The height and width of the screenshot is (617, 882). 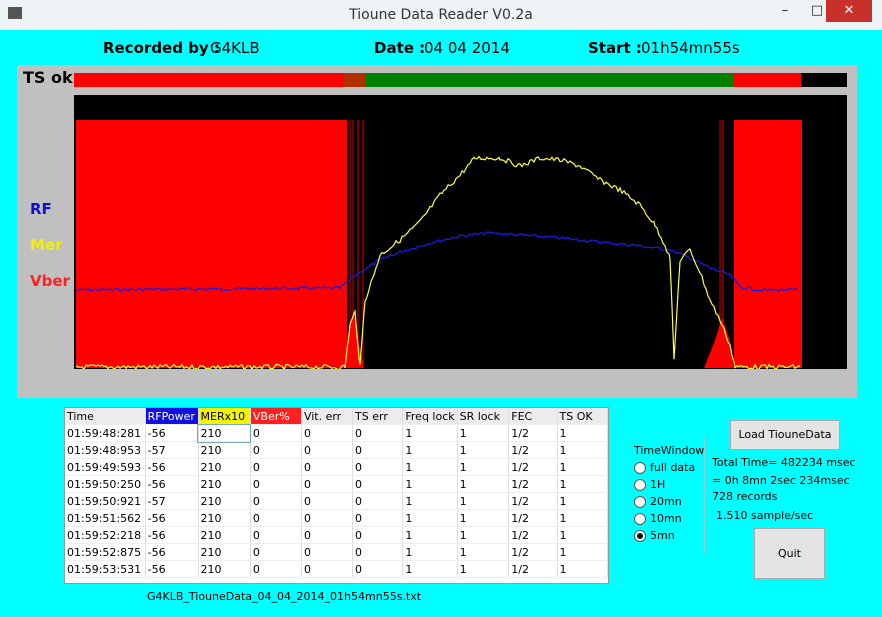 What do you see at coordinates (582, 416) in the screenshot?
I see `column-header: TS OK` at bounding box center [582, 416].